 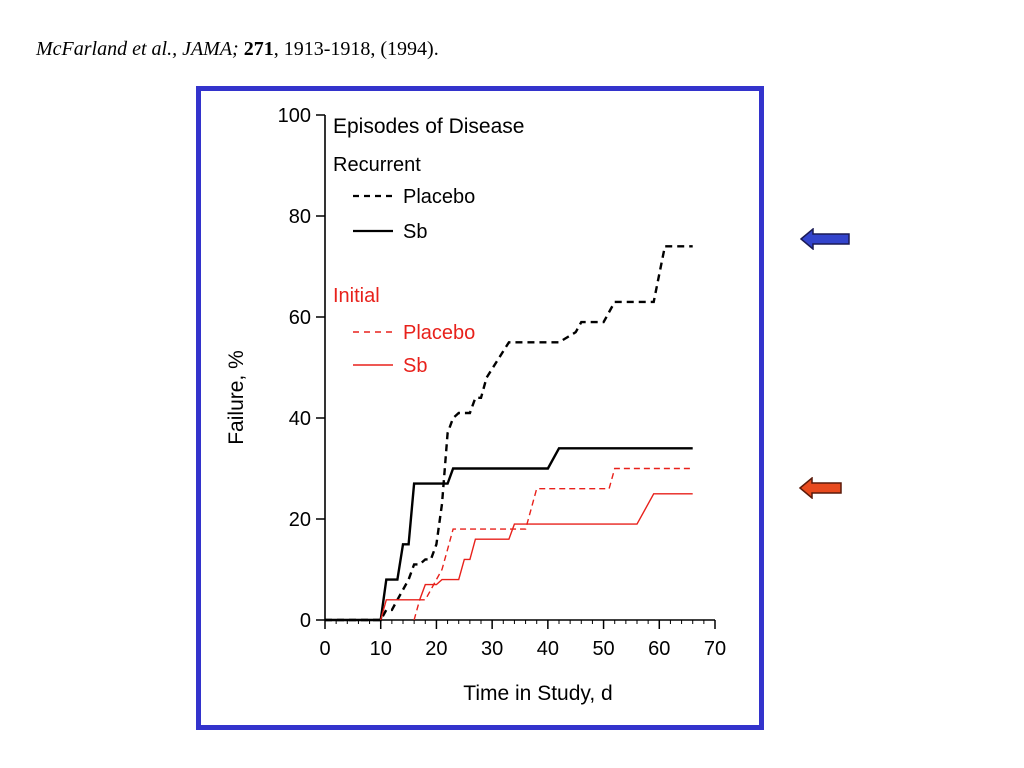 I want to click on red-arrow-icon, so click(x=820, y=488).